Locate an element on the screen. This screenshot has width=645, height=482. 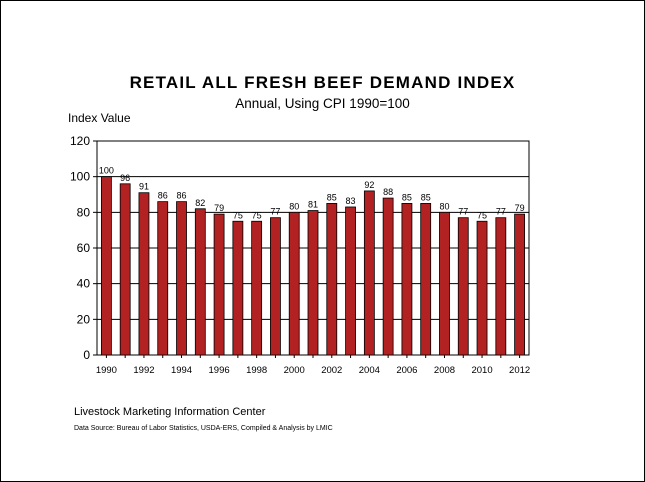
bar-value-label: 91 is located at coordinates (144, 187).